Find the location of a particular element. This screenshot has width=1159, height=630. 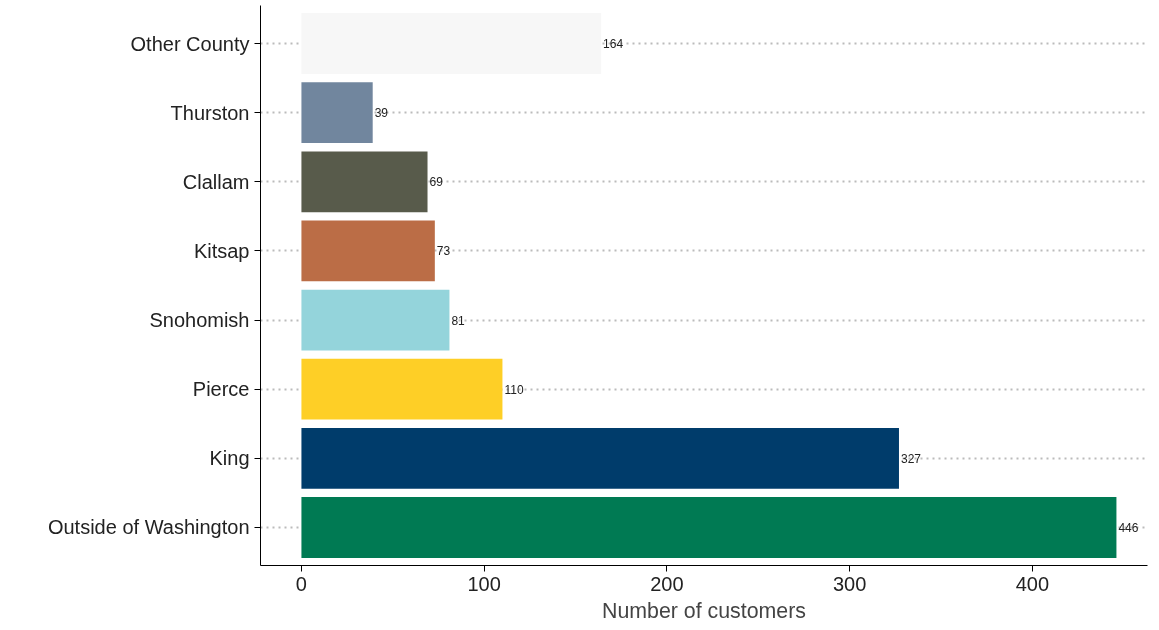

data-label: 69 is located at coordinates (436, 182).